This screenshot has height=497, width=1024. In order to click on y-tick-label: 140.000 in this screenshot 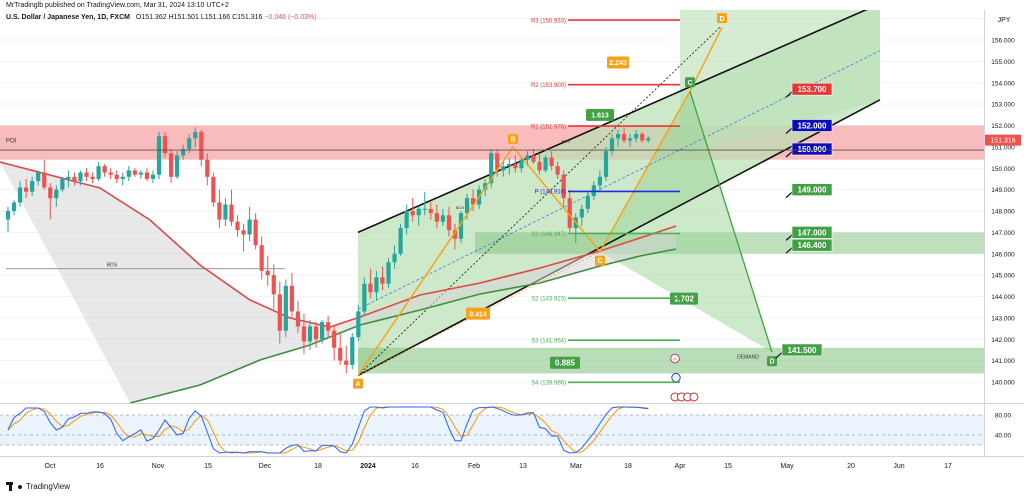, I will do `click(1003, 383)`.